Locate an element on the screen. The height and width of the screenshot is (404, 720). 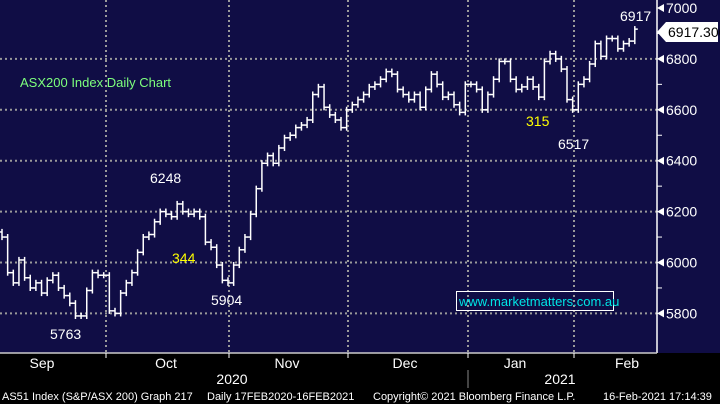
chart-title: ASX200 Index Daily Chart is located at coordinates (95, 82).